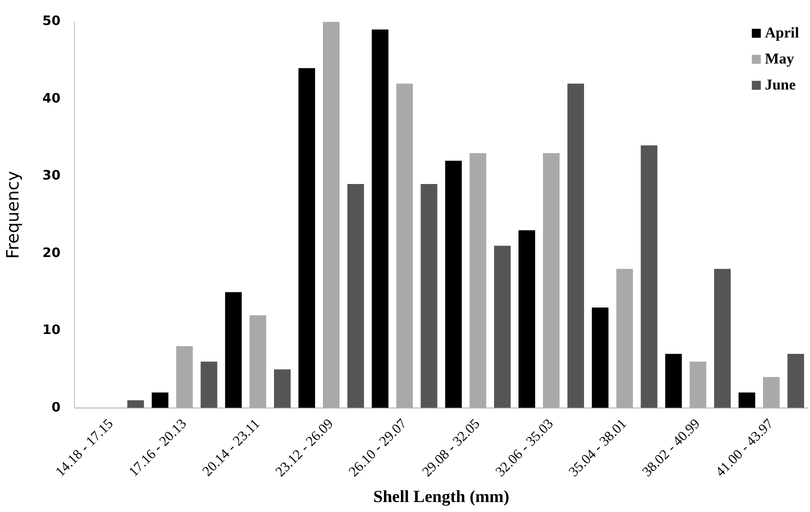  What do you see at coordinates (55, 408) in the screenshot?
I see `y-tick-label: 0` at bounding box center [55, 408].